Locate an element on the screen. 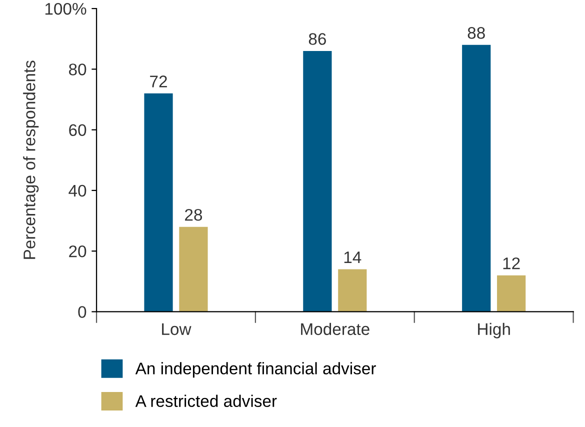  y-tick-label: 60 is located at coordinates (77, 130).